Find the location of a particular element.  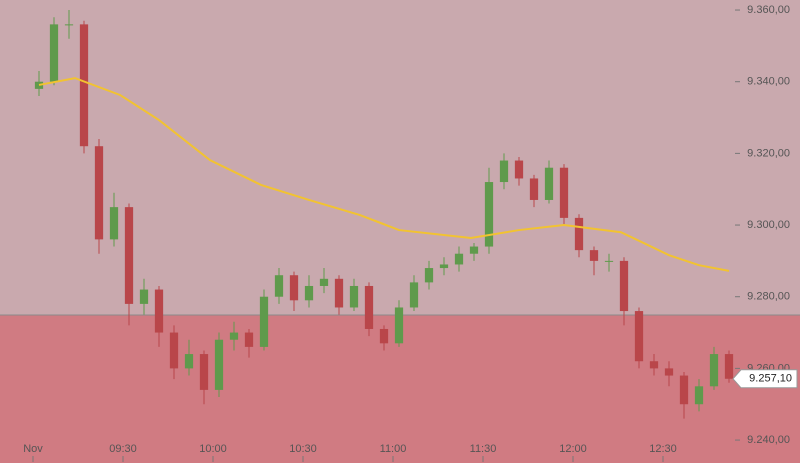

y-tick-label: 9.240,00 is located at coordinates (768, 440).